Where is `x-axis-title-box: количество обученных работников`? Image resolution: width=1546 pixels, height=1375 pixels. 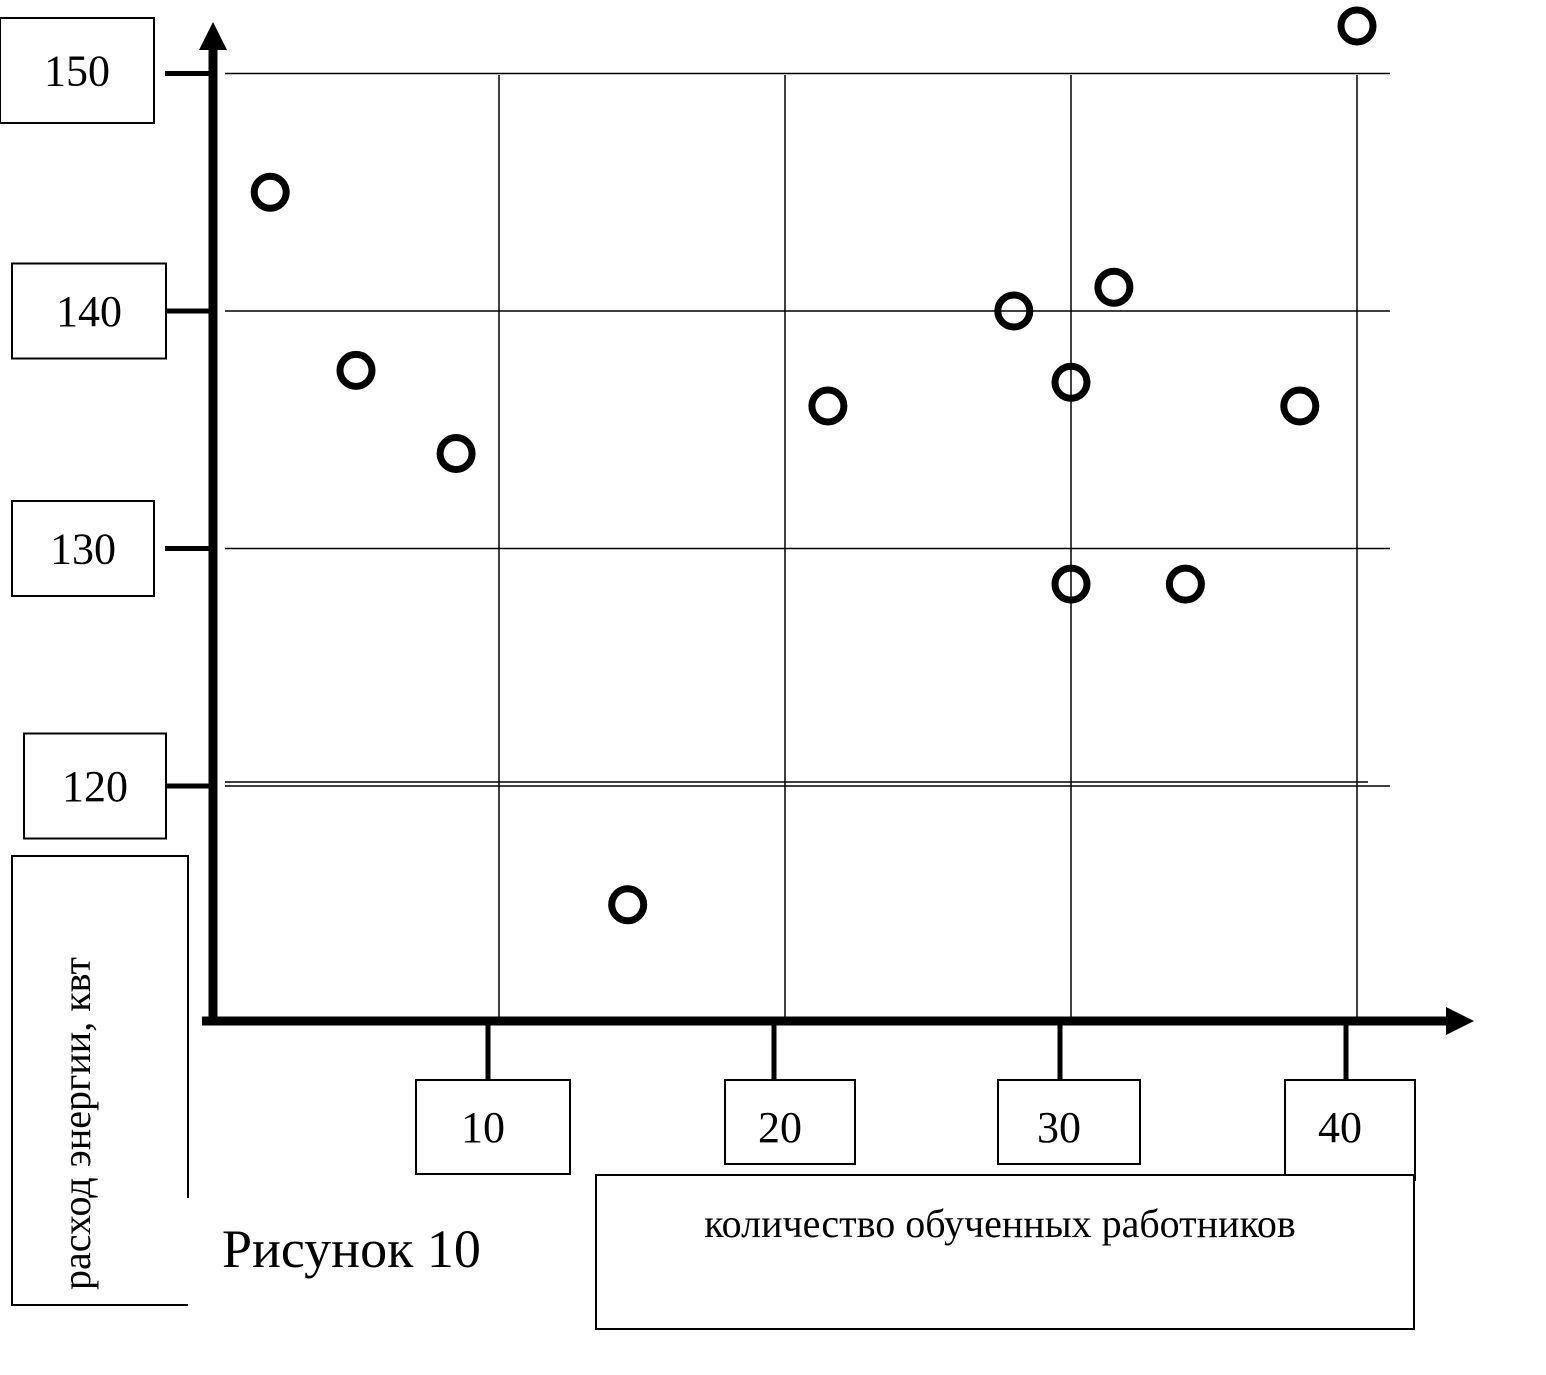
x-axis-title-box: количество обученных работников is located at coordinates (1005, 1252).